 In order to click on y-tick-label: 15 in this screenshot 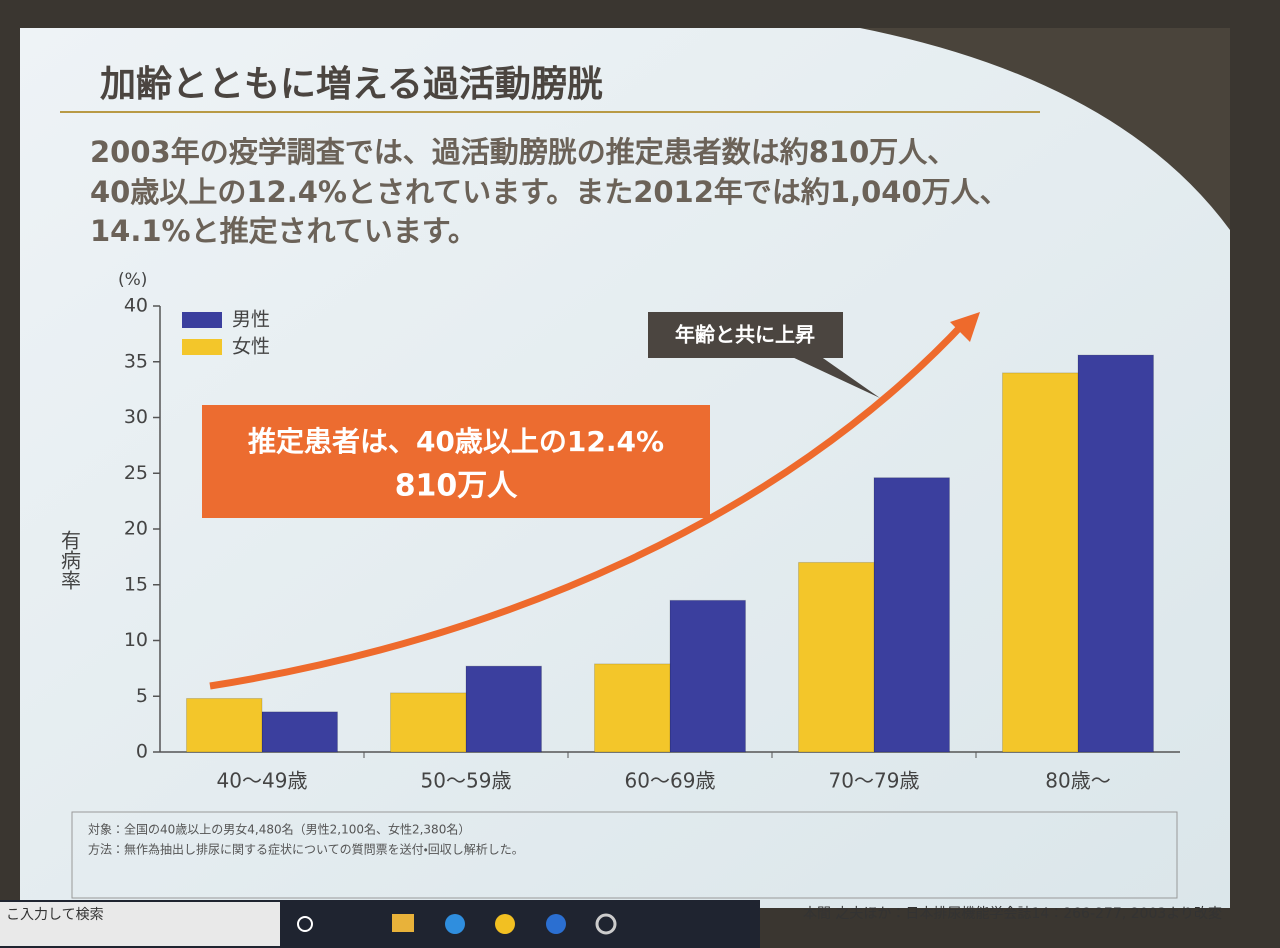, I will do `click(136, 584)`.